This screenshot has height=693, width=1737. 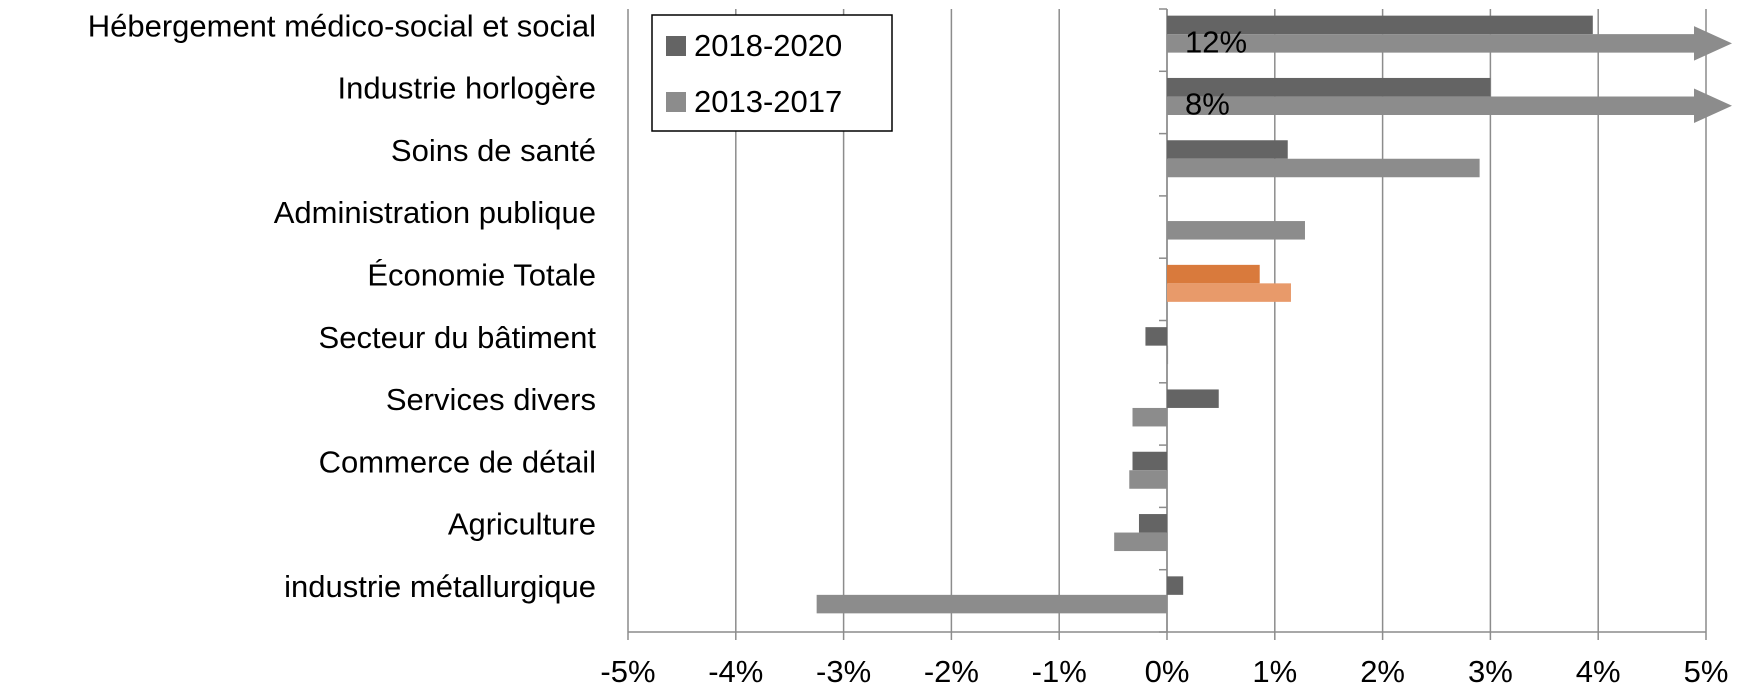 What do you see at coordinates (627, 671) in the screenshot?
I see `x-tick-label: -5%` at bounding box center [627, 671].